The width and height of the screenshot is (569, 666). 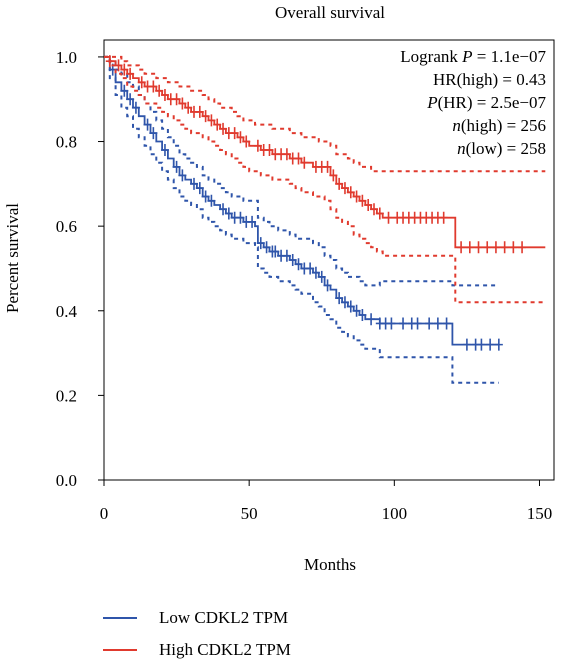 I want to click on legend-label-low: Low CDKL2 TPM, so click(x=224, y=617).